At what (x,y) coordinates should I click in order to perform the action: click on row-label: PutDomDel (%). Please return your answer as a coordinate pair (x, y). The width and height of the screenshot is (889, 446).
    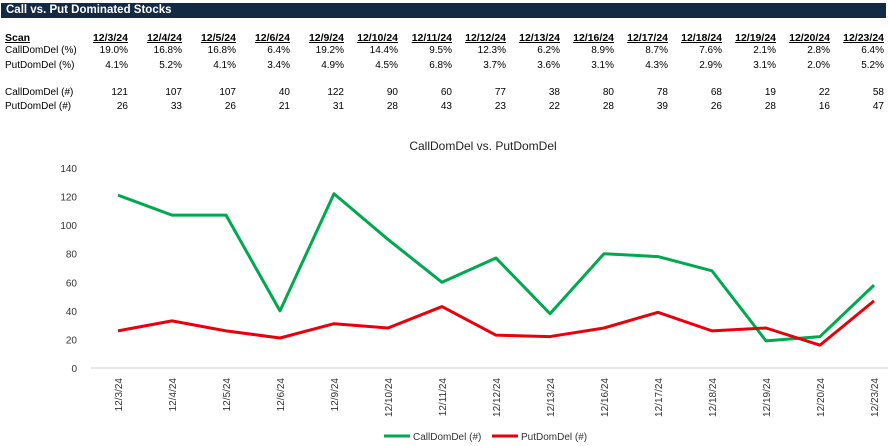
    Looking at the image, I should click on (40, 65).